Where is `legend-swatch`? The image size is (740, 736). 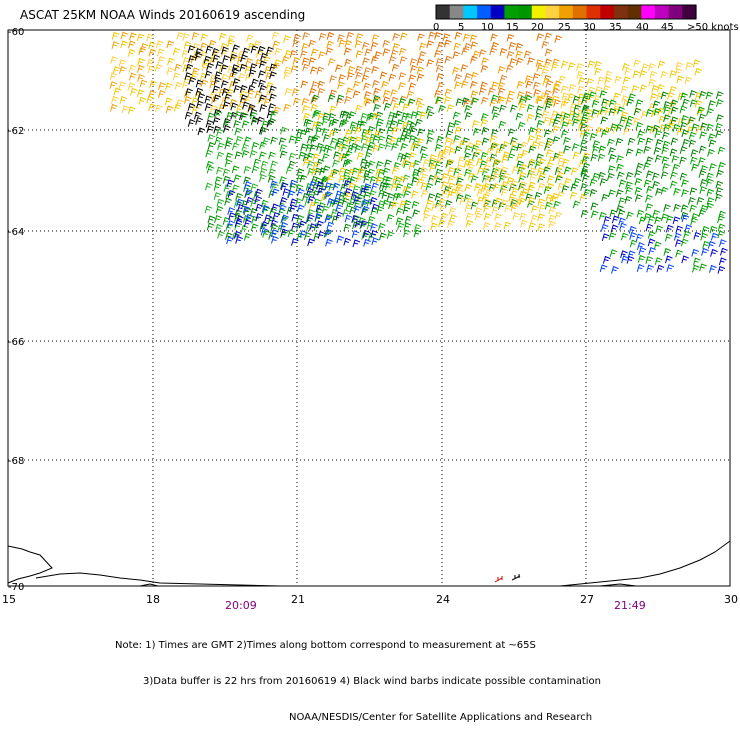
legend-swatch is located at coordinates (539, 12).